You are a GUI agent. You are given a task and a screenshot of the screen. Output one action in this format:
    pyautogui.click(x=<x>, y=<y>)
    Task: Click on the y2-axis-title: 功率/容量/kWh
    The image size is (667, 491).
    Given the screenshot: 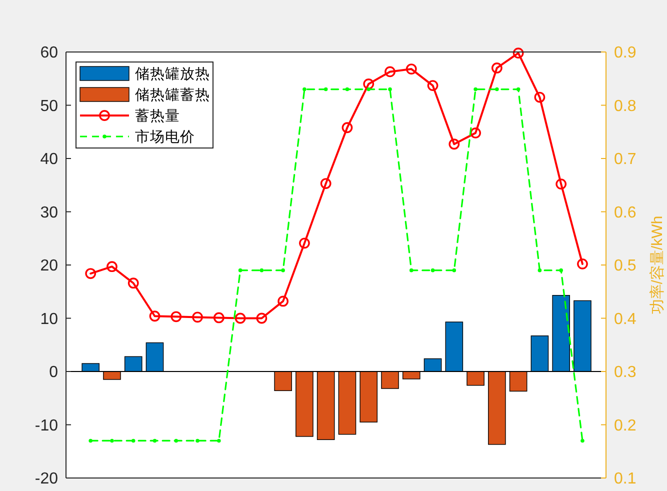 What is the action you would take?
    pyautogui.click(x=657, y=265)
    